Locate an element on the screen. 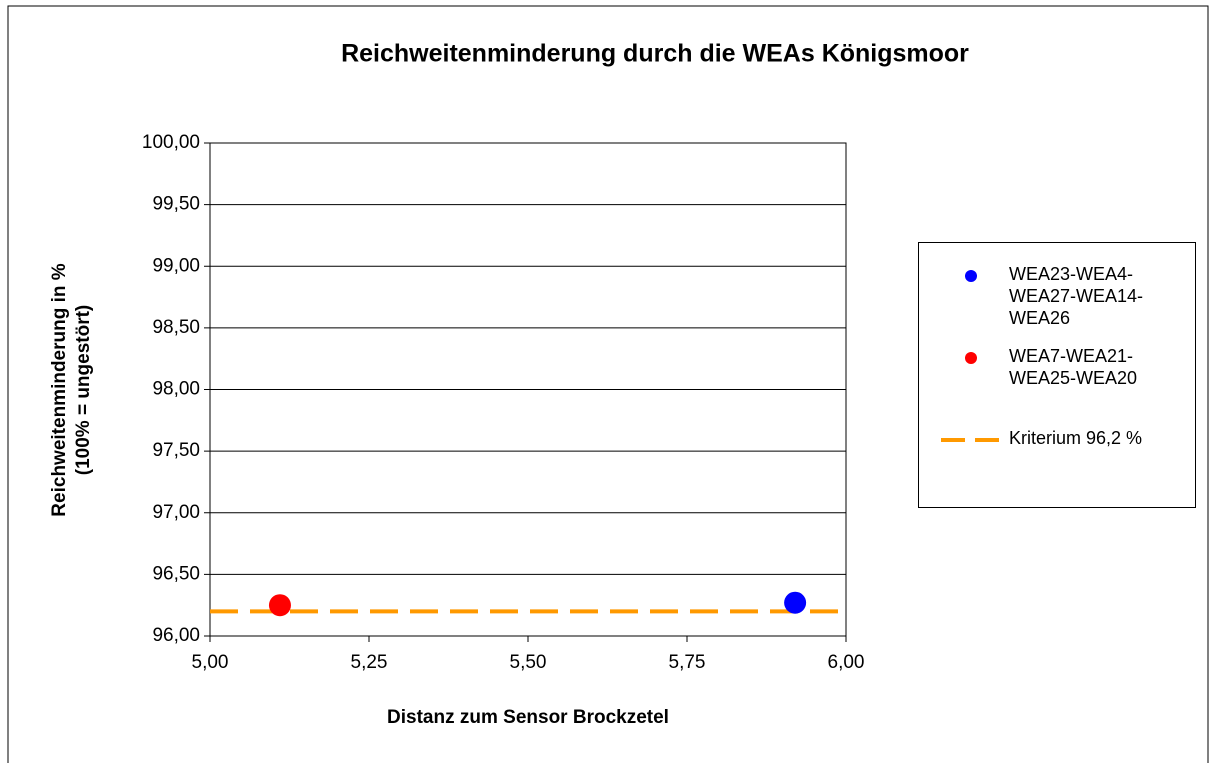  x-tick-label: 6,00 is located at coordinates (846, 662).